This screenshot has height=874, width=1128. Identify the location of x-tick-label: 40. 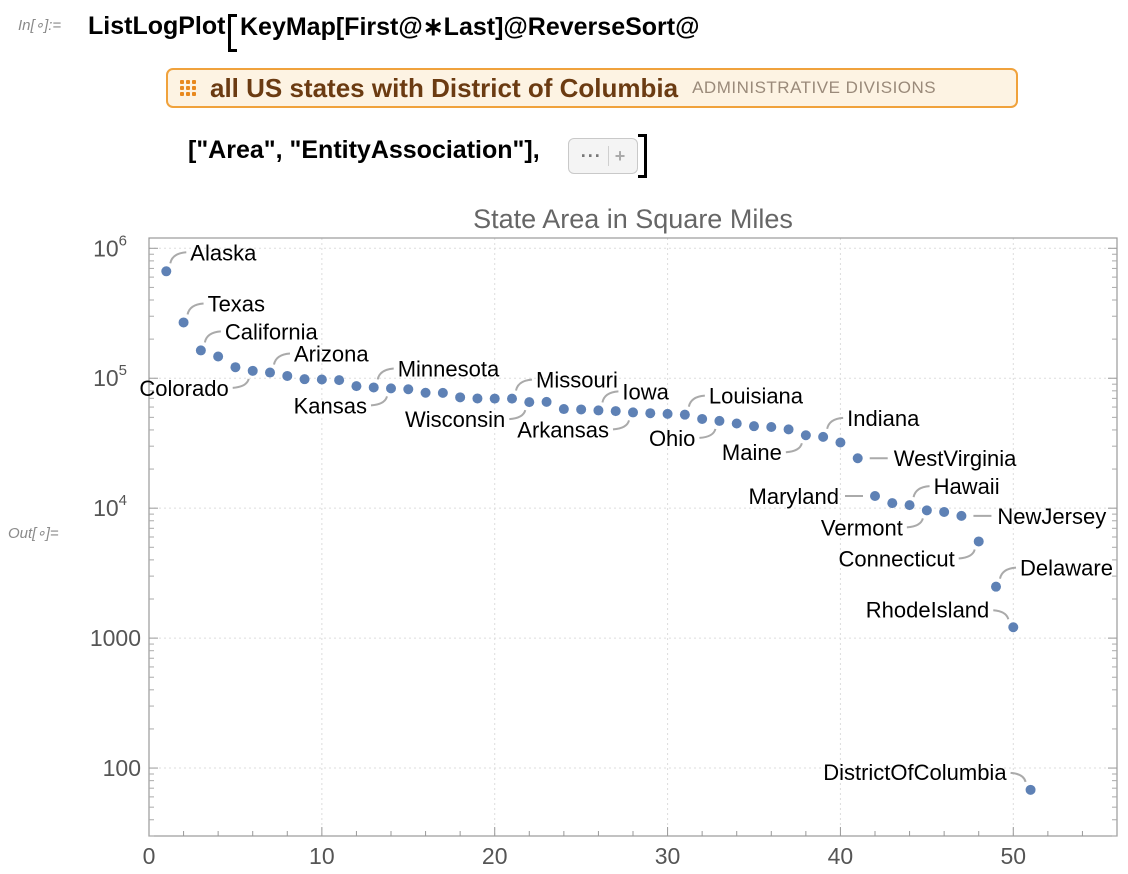
(841, 856).